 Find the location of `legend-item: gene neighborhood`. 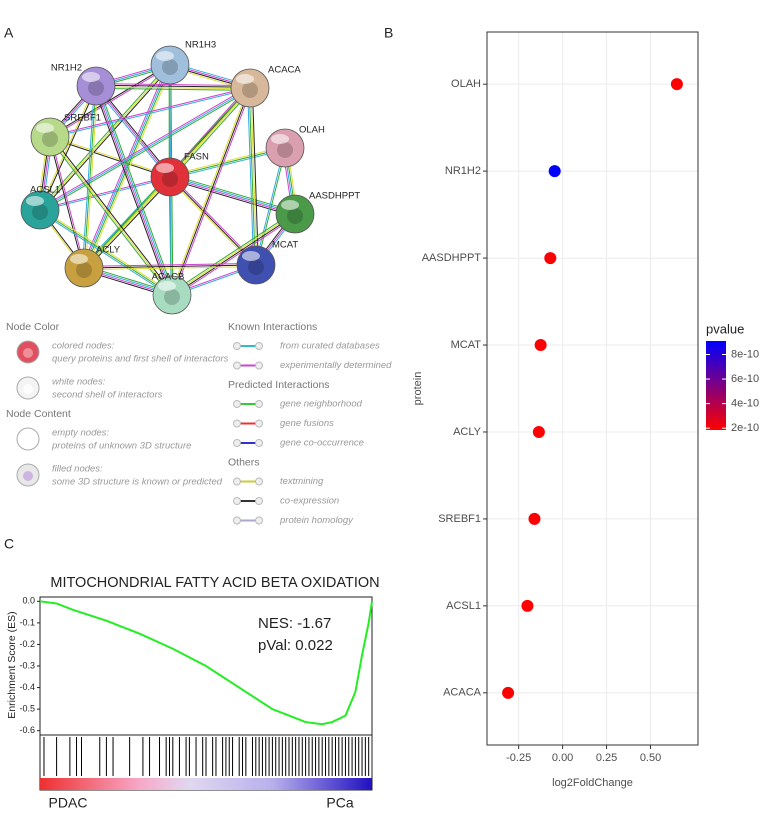

legend-item: gene neighborhood is located at coordinates (321, 404).